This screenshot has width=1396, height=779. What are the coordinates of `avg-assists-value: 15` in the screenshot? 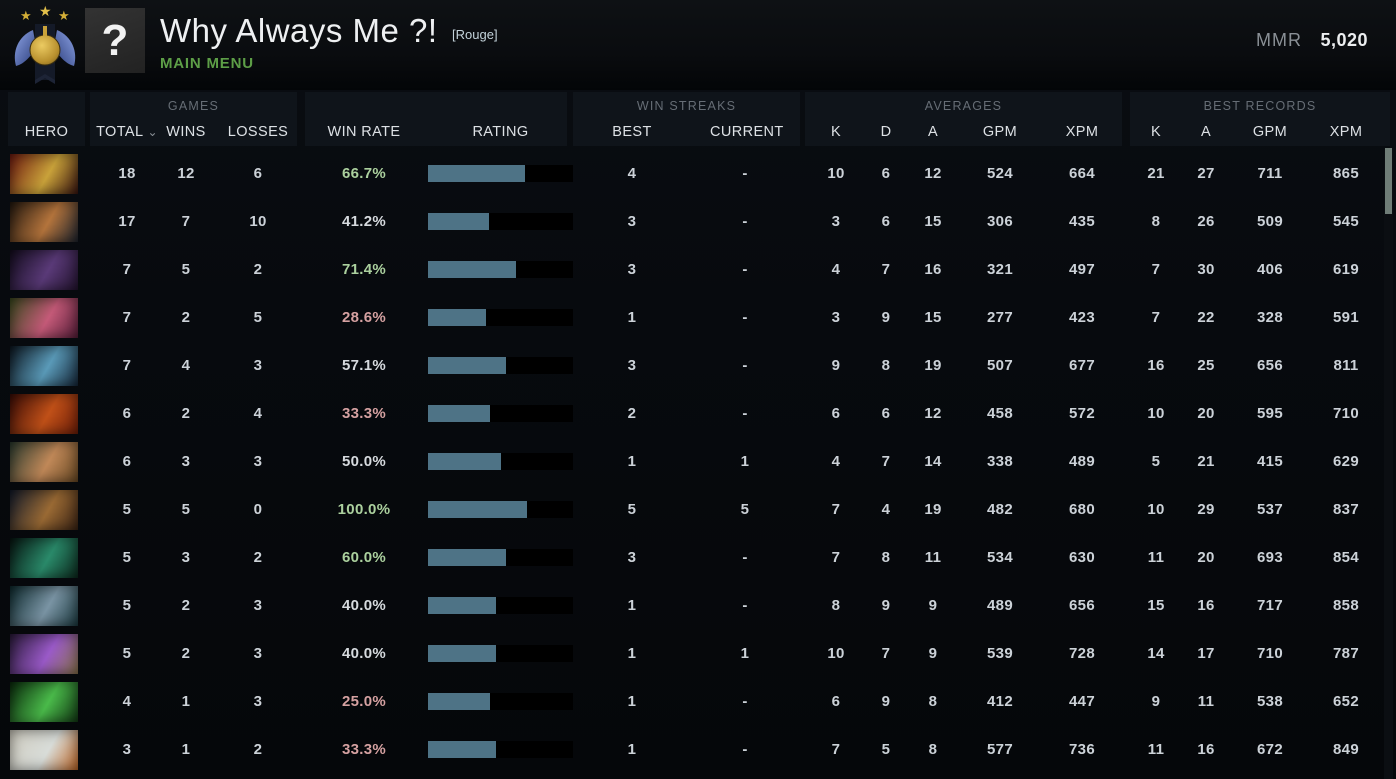 It's located at (933, 317).